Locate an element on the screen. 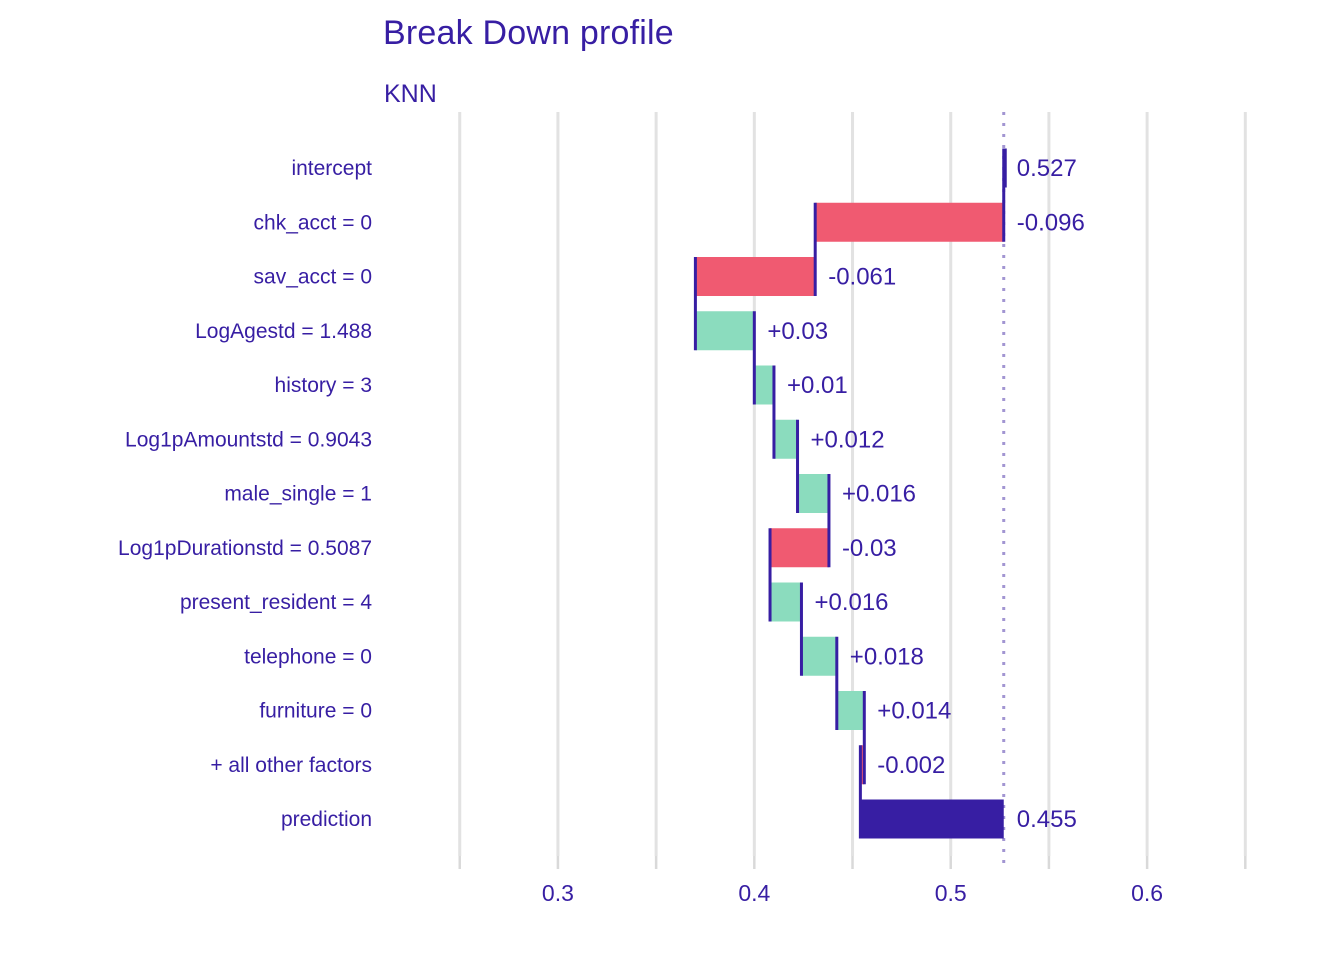 The width and height of the screenshot is (1344, 960). category-label: LogAgestd = 1.488 is located at coordinates (283, 331).